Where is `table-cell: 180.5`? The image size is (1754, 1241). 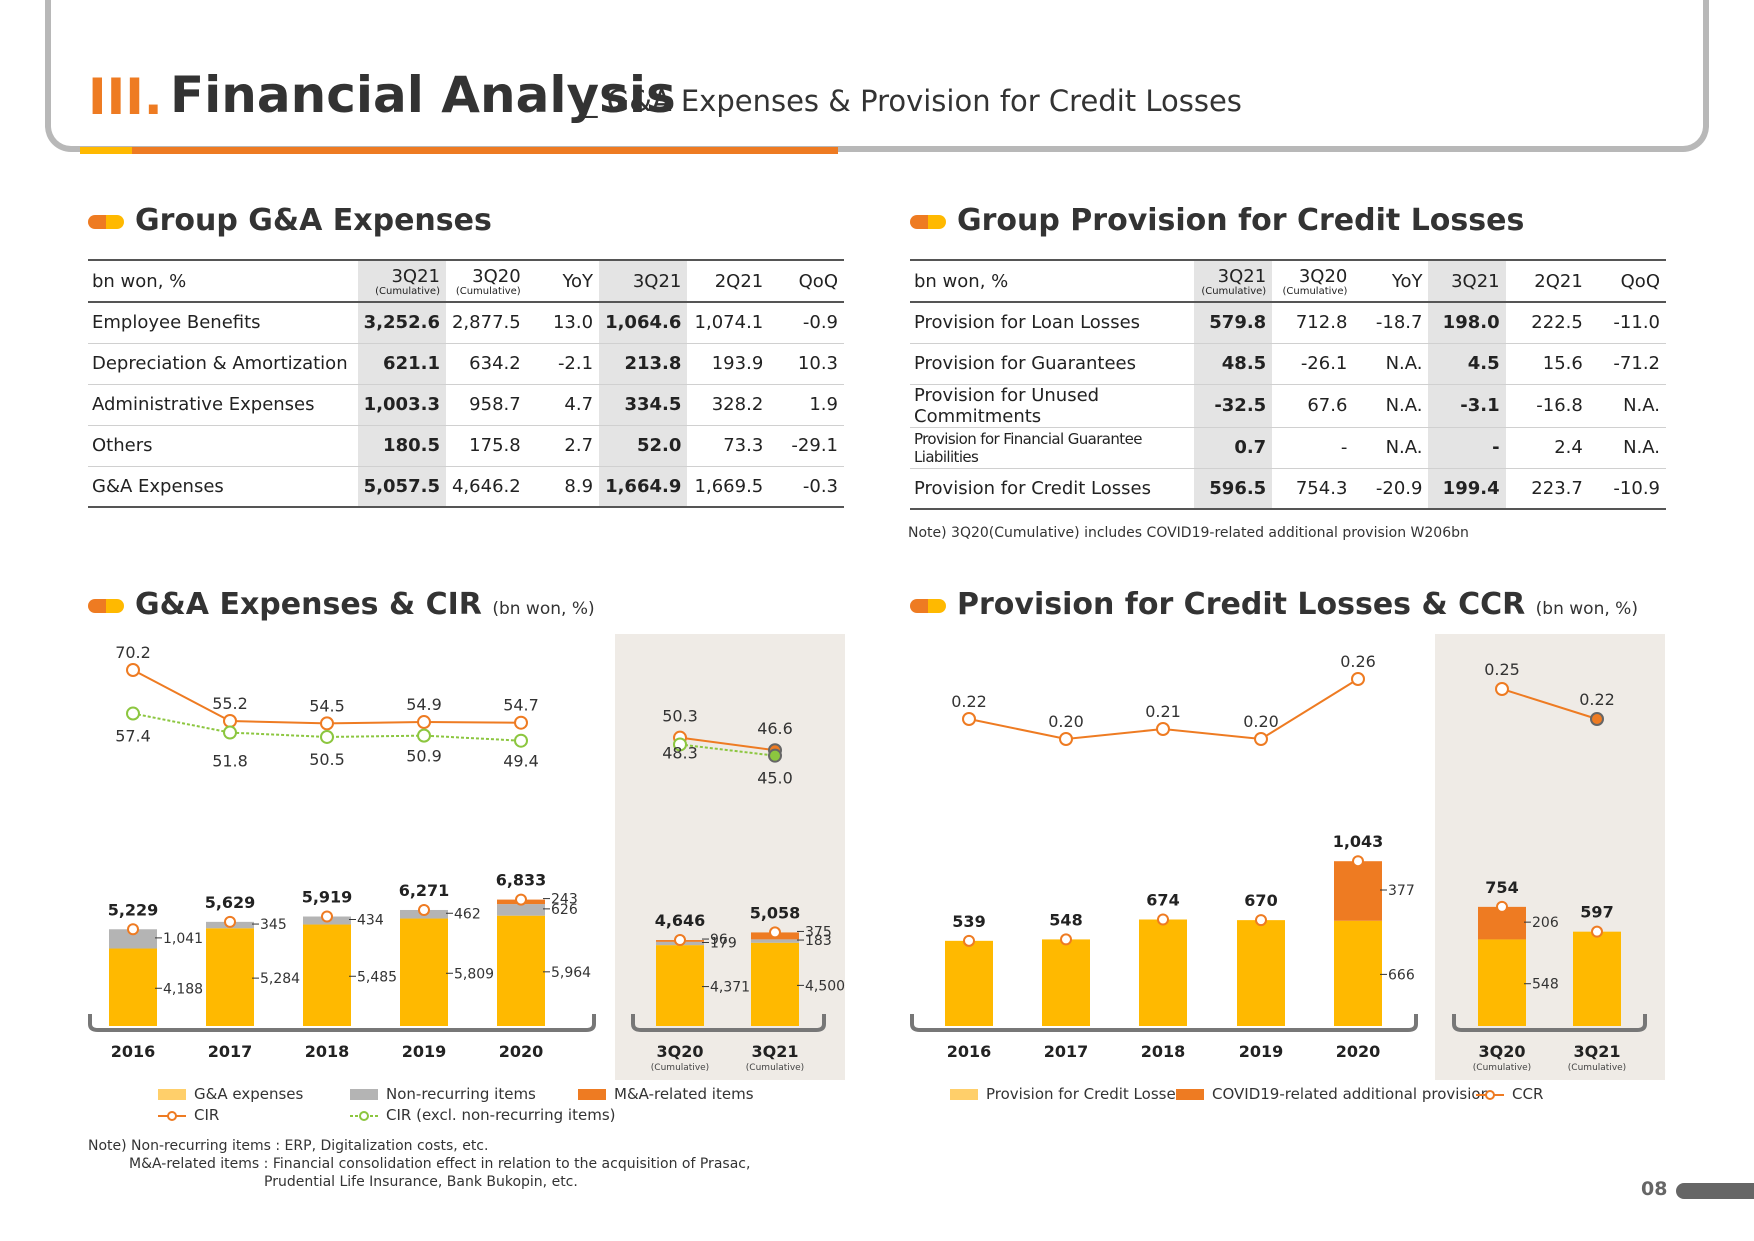 table-cell: 180.5 is located at coordinates (401, 446).